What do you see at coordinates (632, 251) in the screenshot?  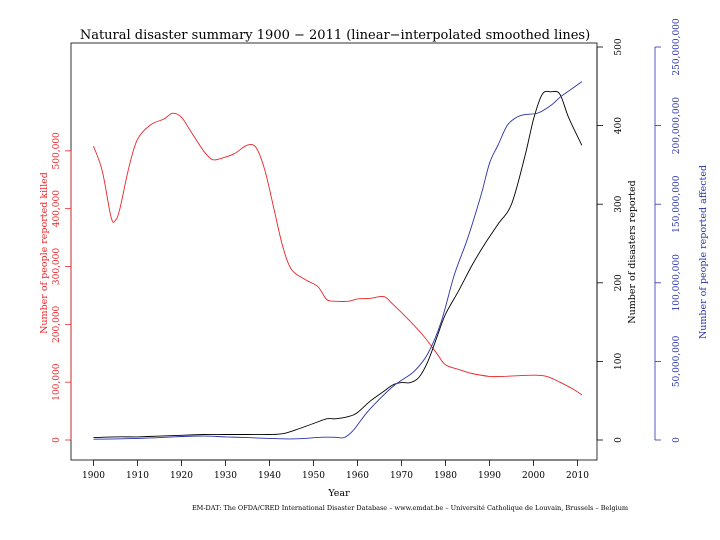 I see `y-axis-disasters-title: Number of disasters reported` at bounding box center [632, 251].